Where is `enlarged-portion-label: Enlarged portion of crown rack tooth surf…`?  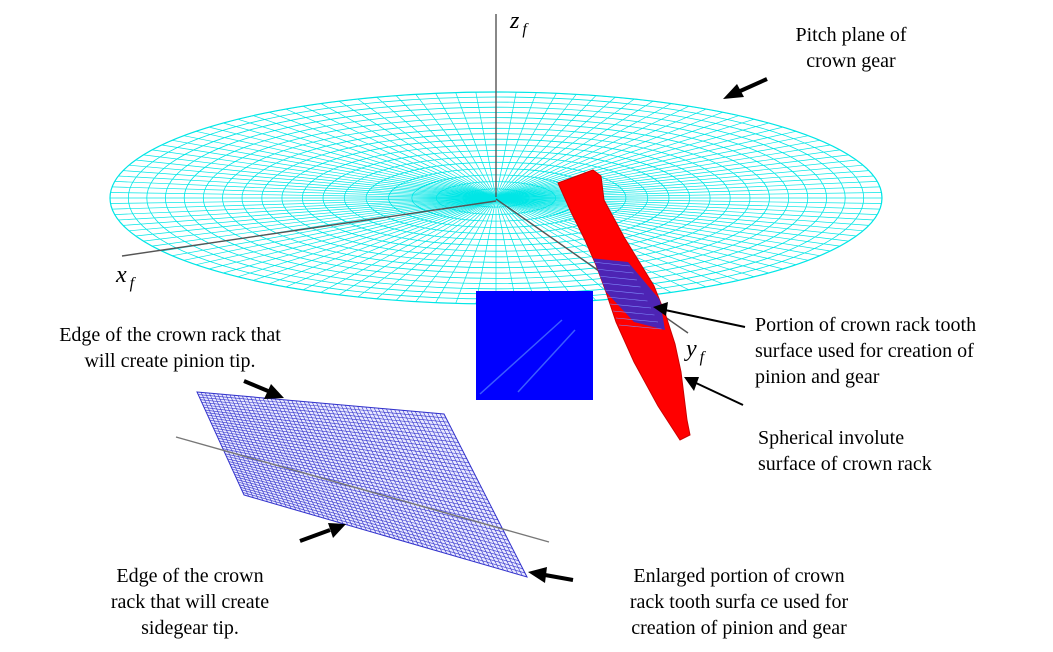 enlarged-portion-label: Enlarged portion of crown rack tooth surf… is located at coordinates (739, 602).